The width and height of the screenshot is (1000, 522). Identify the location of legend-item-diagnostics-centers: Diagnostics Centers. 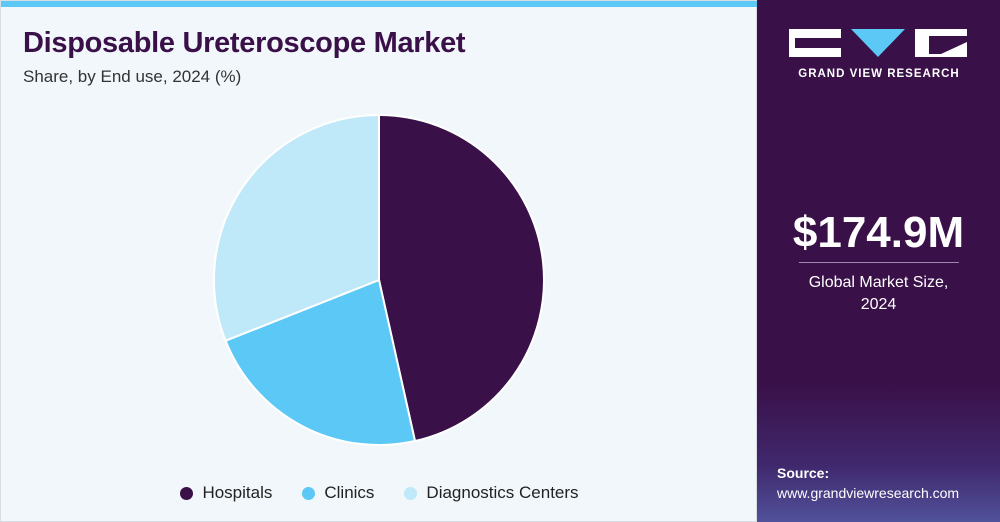
(491, 493).